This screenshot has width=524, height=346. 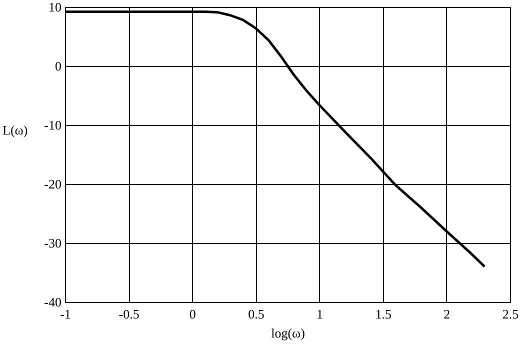 What do you see at coordinates (192, 314) in the screenshot?
I see `x-tick-label: 0` at bounding box center [192, 314].